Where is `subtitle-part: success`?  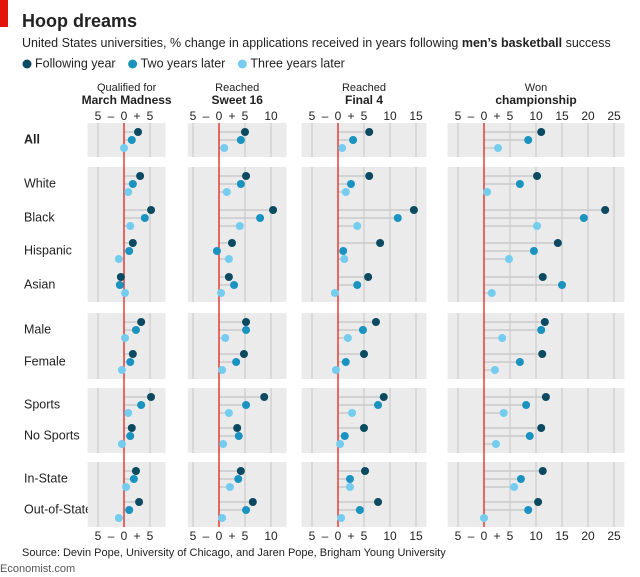
subtitle-part: success is located at coordinates (586, 43).